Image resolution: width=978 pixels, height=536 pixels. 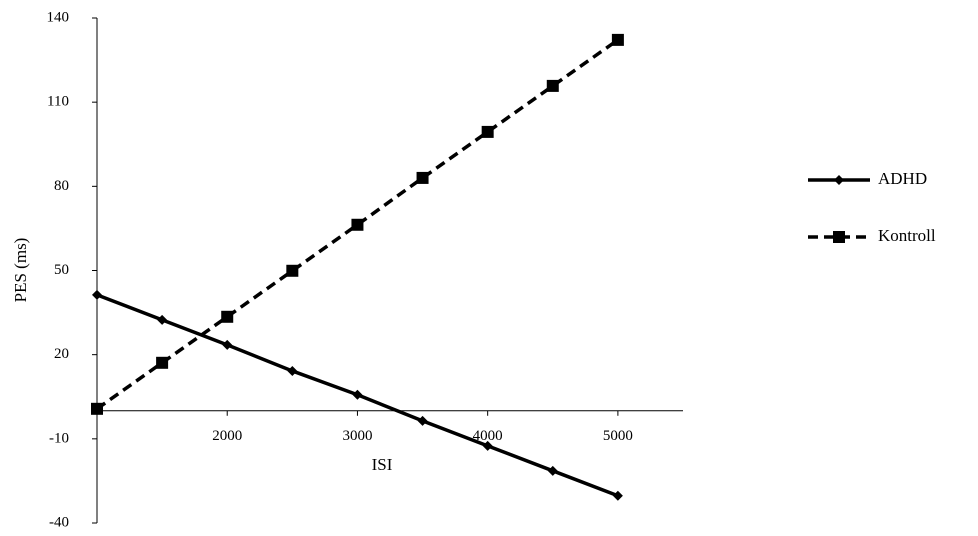 What do you see at coordinates (902, 178) in the screenshot?
I see `legend-label: ADHD` at bounding box center [902, 178].